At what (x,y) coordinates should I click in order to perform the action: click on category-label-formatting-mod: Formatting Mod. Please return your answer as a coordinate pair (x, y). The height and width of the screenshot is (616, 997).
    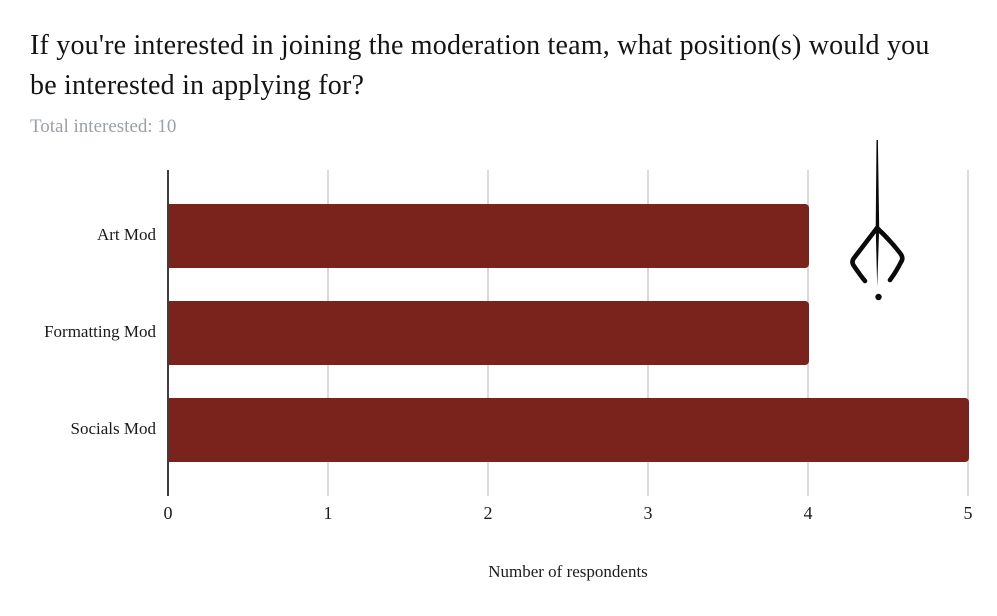
    Looking at the image, I should click on (100, 331).